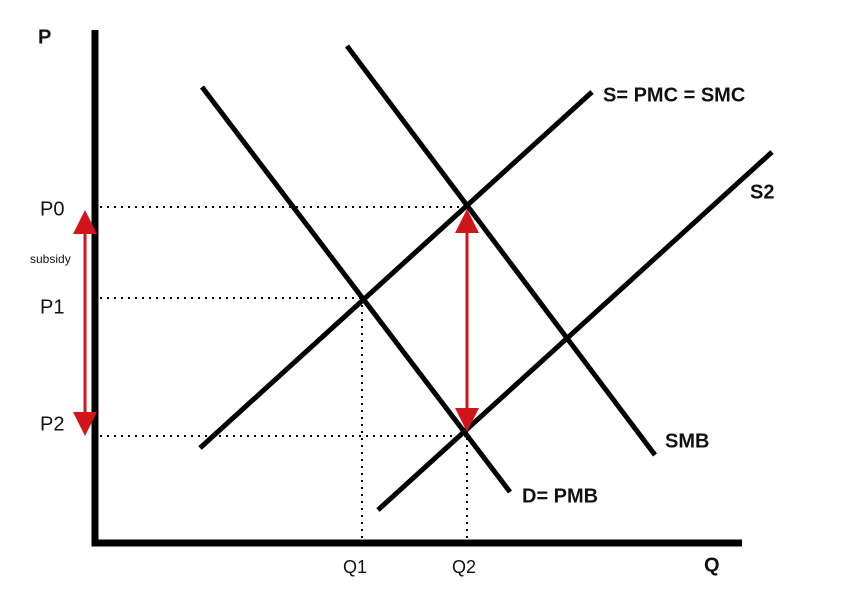  What do you see at coordinates (52, 424) in the screenshot?
I see `price-label: P2` at bounding box center [52, 424].